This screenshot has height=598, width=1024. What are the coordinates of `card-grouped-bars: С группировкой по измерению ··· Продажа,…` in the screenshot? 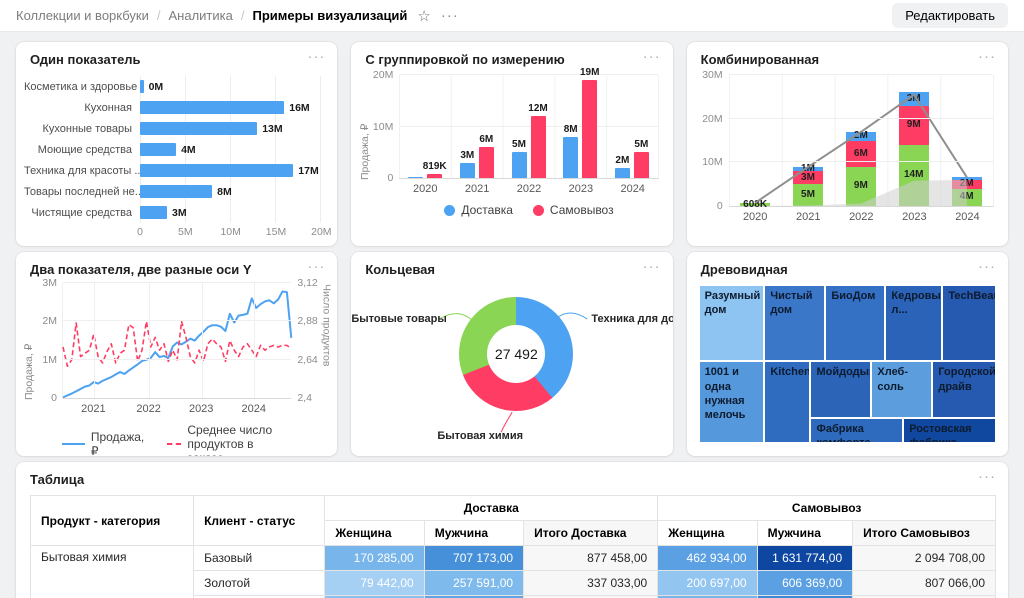 It's located at (512, 144).